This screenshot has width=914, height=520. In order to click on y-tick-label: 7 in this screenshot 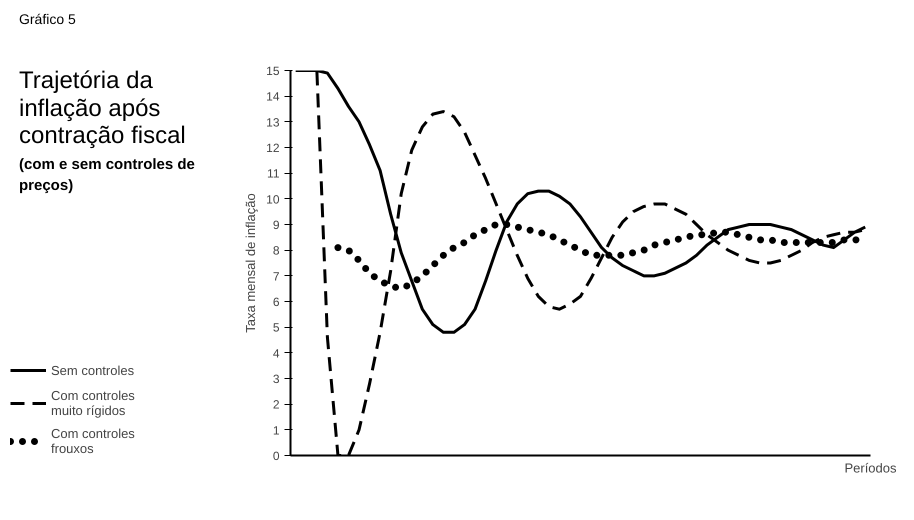, I will do `click(276, 276)`.